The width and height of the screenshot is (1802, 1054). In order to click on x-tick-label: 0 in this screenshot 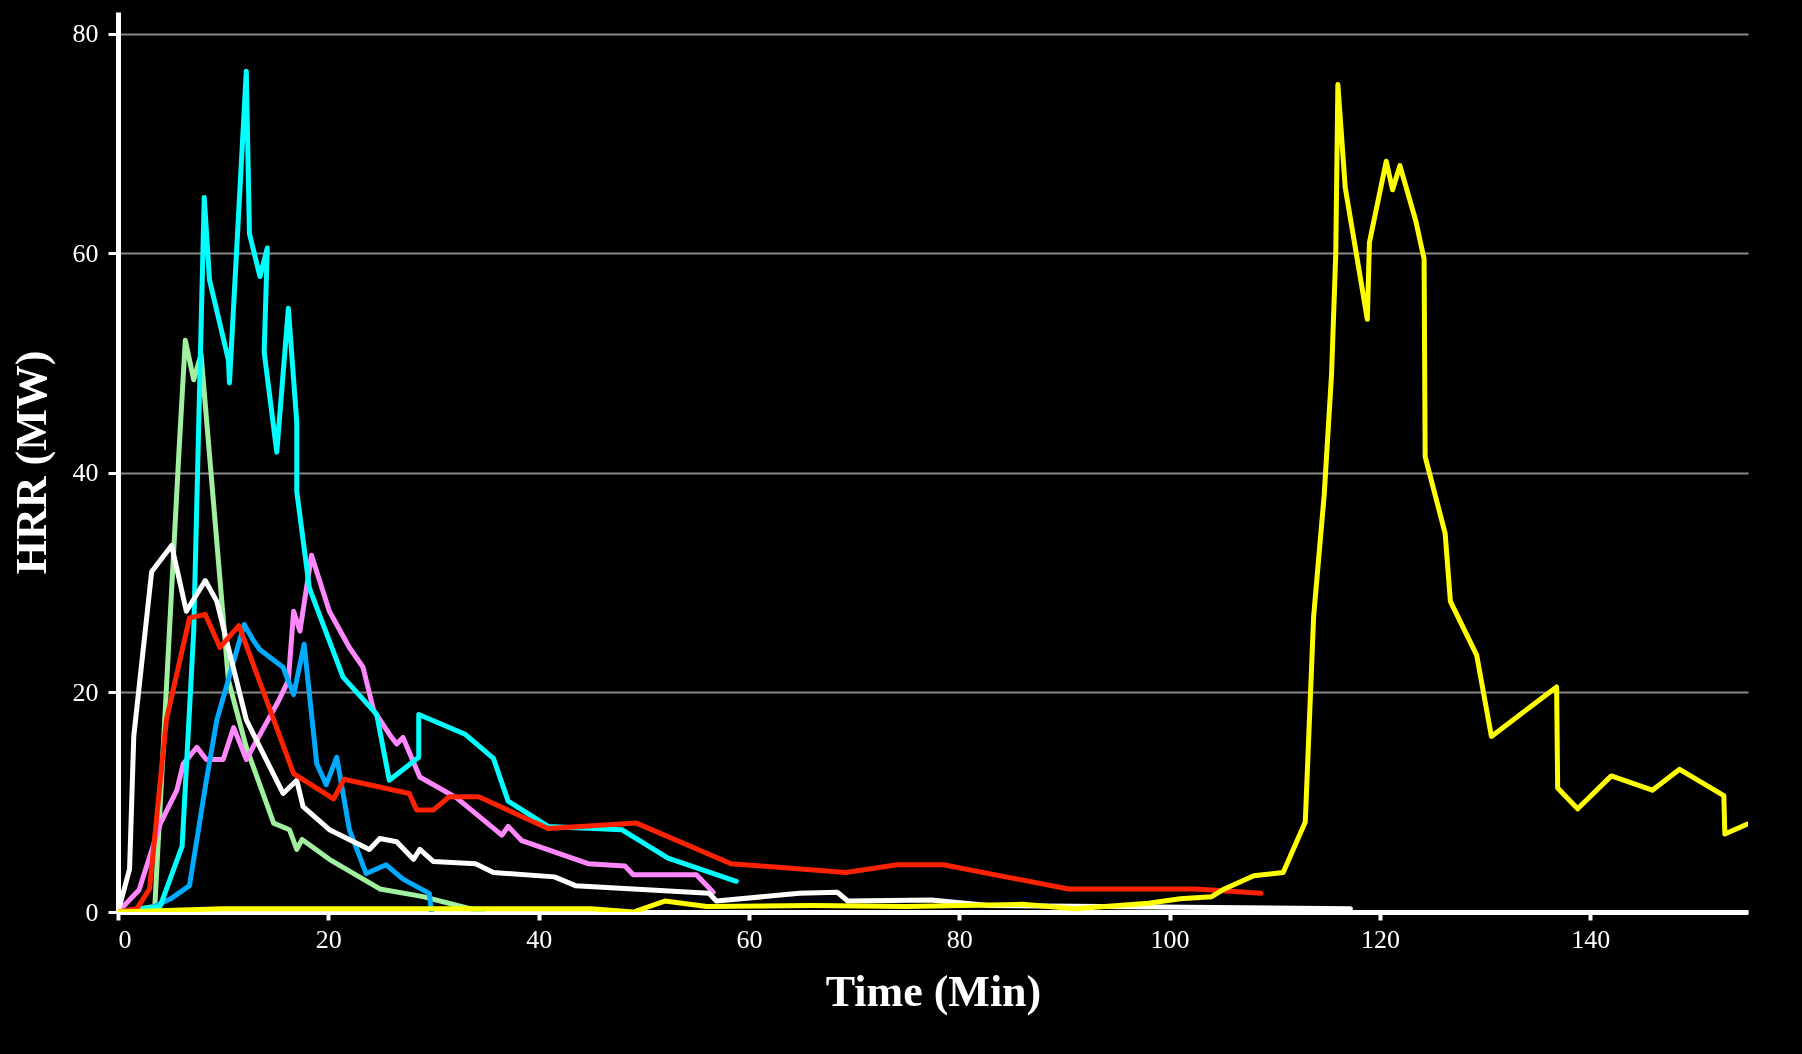, I will do `click(125, 939)`.